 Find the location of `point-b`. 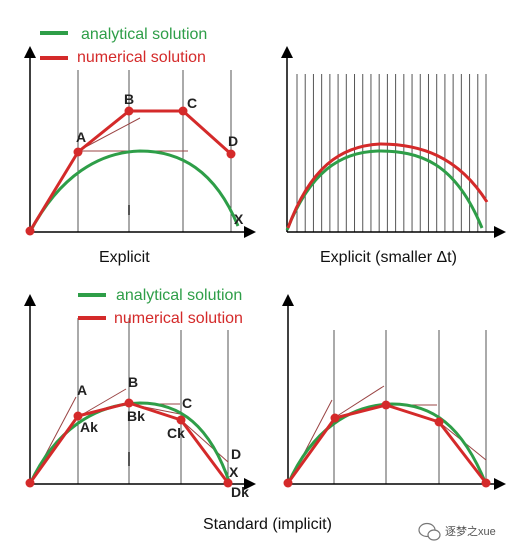

point-b is located at coordinates (129, 111).